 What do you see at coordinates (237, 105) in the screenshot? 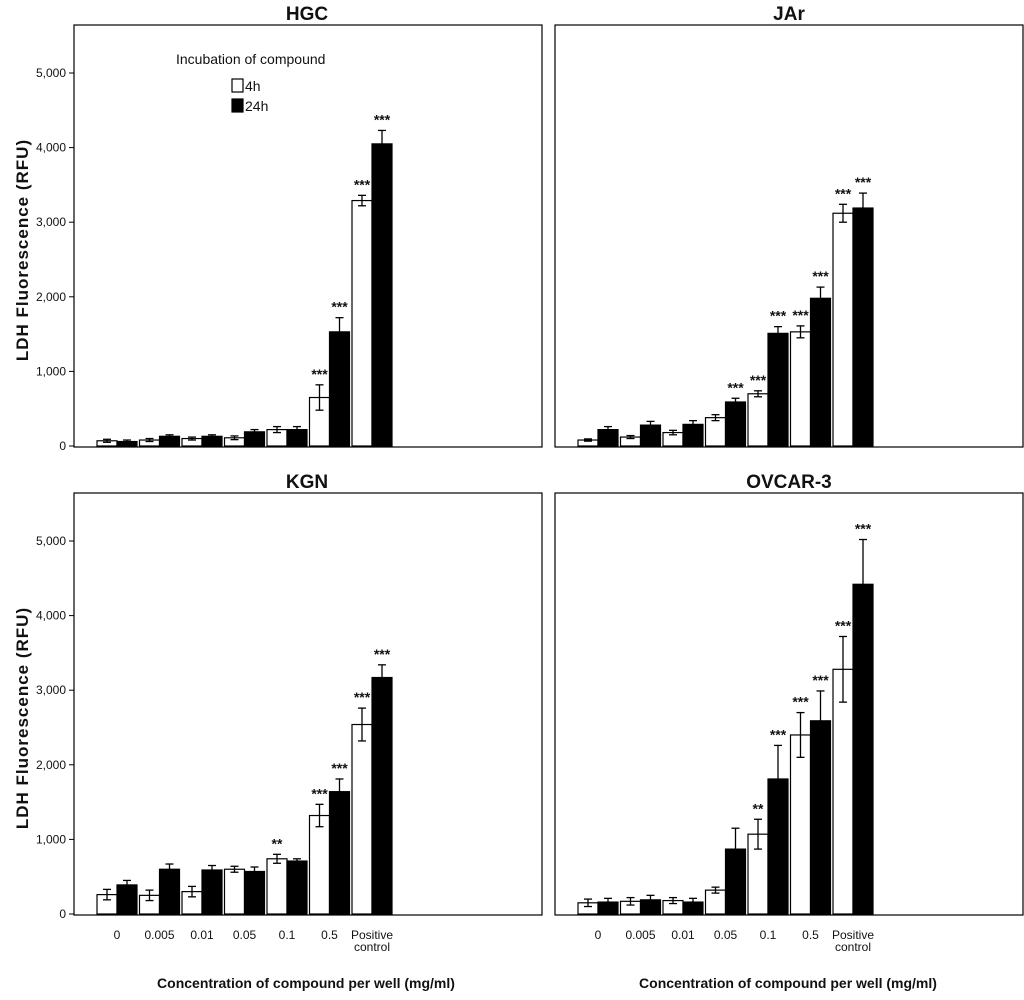
I see `legend-swatch-24h` at bounding box center [237, 105].